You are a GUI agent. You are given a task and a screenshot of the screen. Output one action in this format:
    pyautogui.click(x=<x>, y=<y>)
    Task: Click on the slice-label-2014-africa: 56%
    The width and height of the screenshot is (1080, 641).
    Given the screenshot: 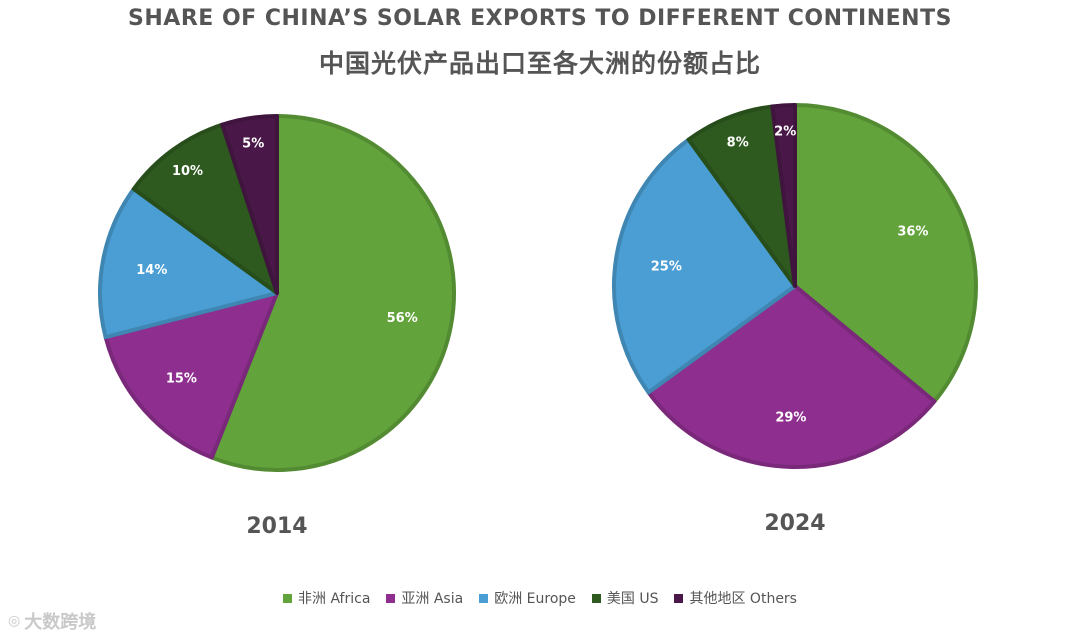 What is the action you would take?
    pyautogui.click(x=402, y=318)
    